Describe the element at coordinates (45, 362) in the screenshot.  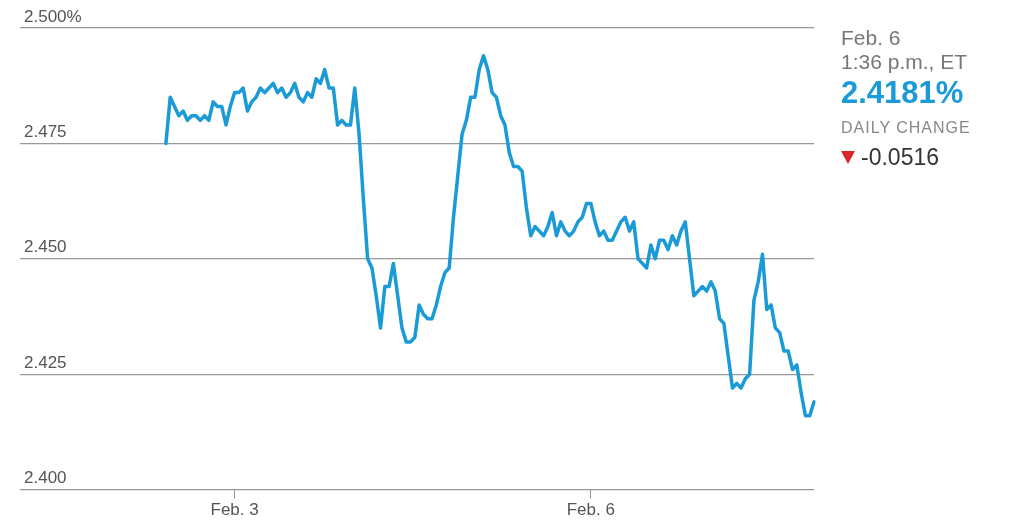
I see `y-tick-label: 2.425` at that location.